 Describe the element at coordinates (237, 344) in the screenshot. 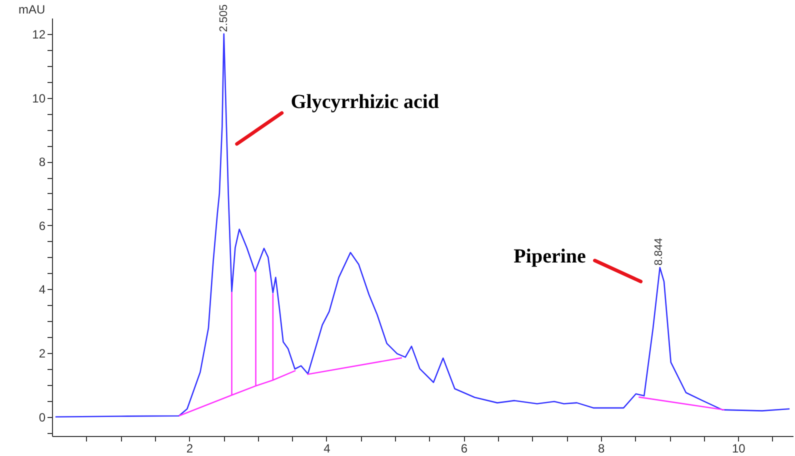

I see `line-series` at that location.